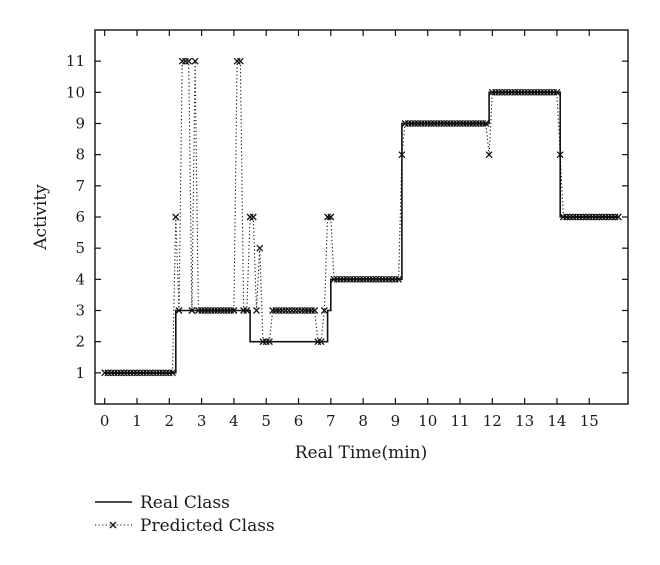  What do you see at coordinates (396, 421) in the screenshot?
I see `x-tick-label: 9` at bounding box center [396, 421].